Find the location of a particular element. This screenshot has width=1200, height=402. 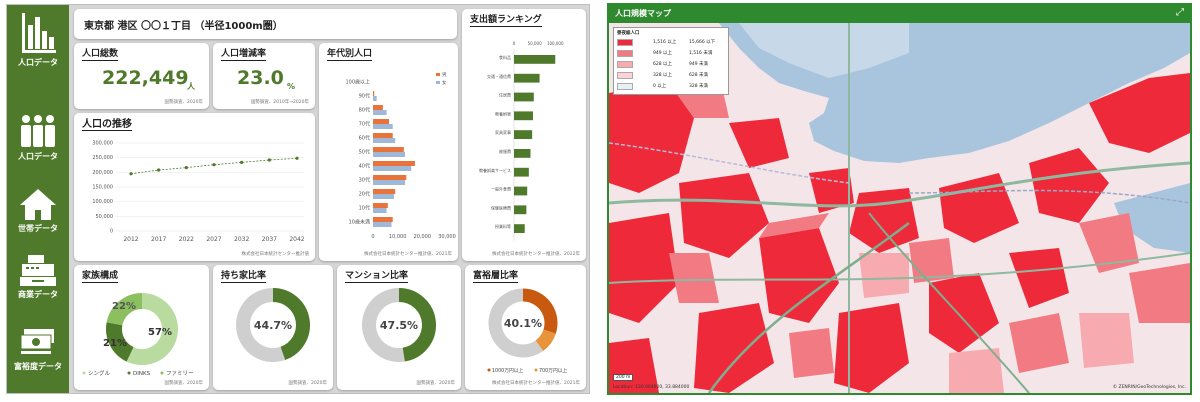

area-title: 東京都 港区 〇〇１丁目 （半径1000m圏） is located at coordinates (183, 26).